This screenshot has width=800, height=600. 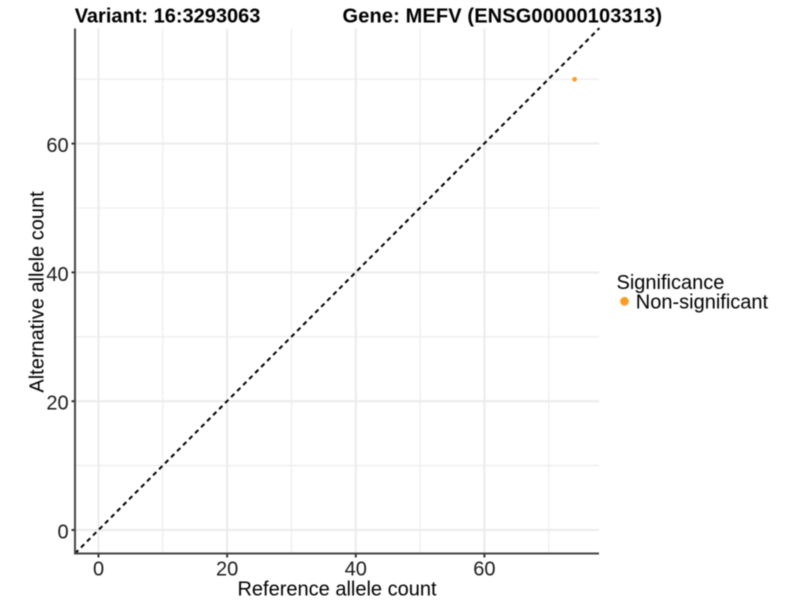 What do you see at coordinates (336, 589) in the screenshot?
I see `svg-text: Reference allele count` at bounding box center [336, 589].